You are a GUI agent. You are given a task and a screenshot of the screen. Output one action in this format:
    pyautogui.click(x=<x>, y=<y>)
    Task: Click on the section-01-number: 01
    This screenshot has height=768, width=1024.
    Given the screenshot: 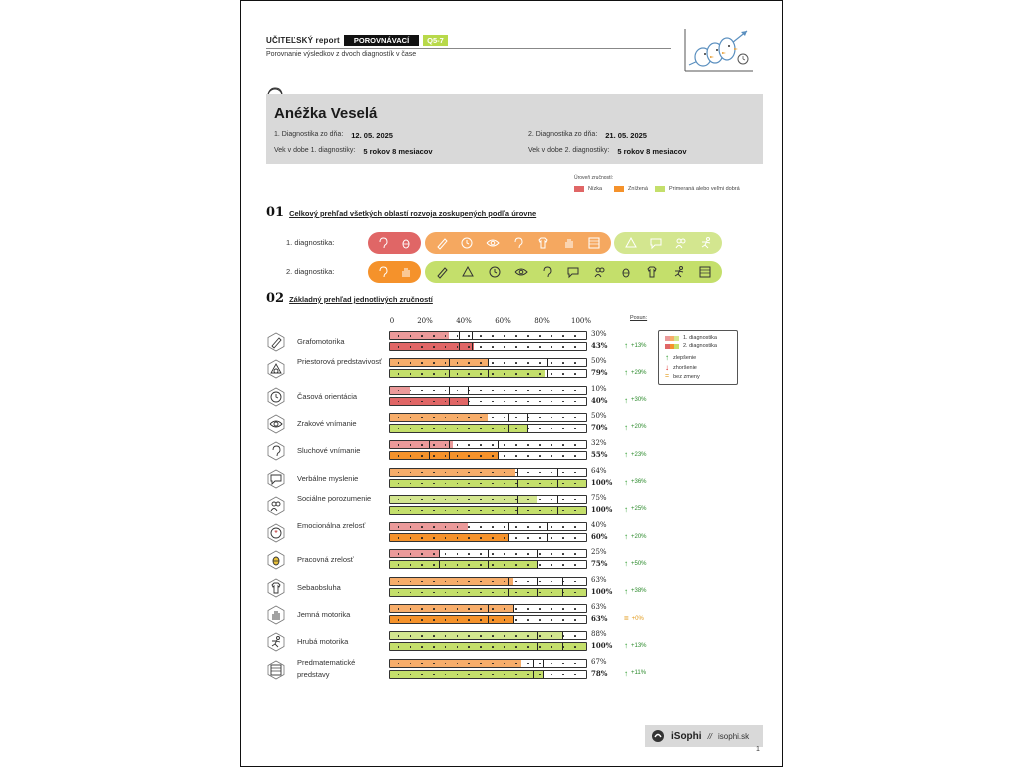 What is the action you would take?
    pyautogui.click(x=275, y=212)
    